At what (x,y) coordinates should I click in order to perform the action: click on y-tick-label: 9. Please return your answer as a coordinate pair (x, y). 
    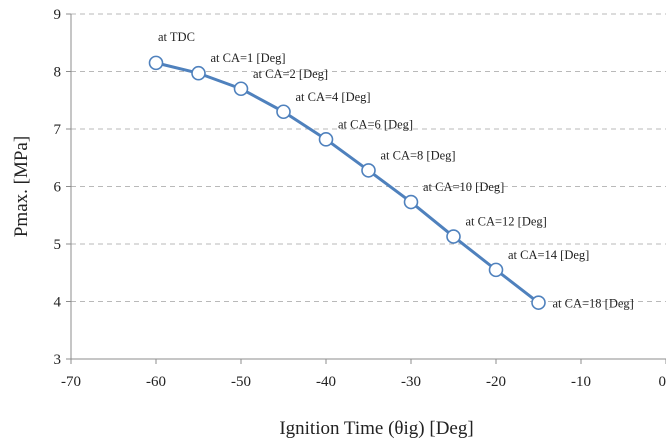
    Looking at the image, I should click on (58, 15).